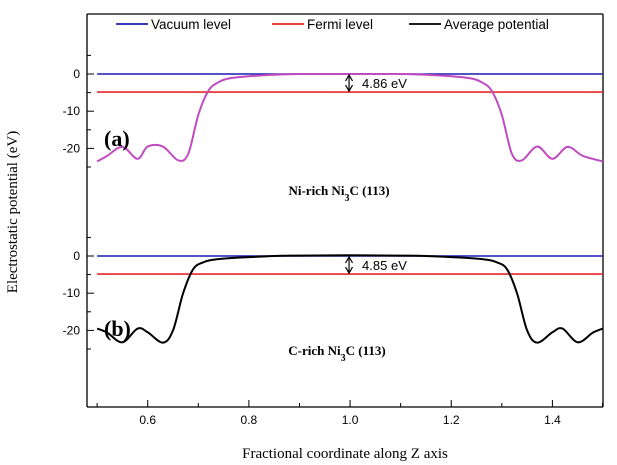 The width and height of the screenshot is (617, 465). What do you see at coordinates (13, 212) in the screenshot?
I see `y-axis-label: Electrostatic potential (eV)` at bounding box center [13, 212].